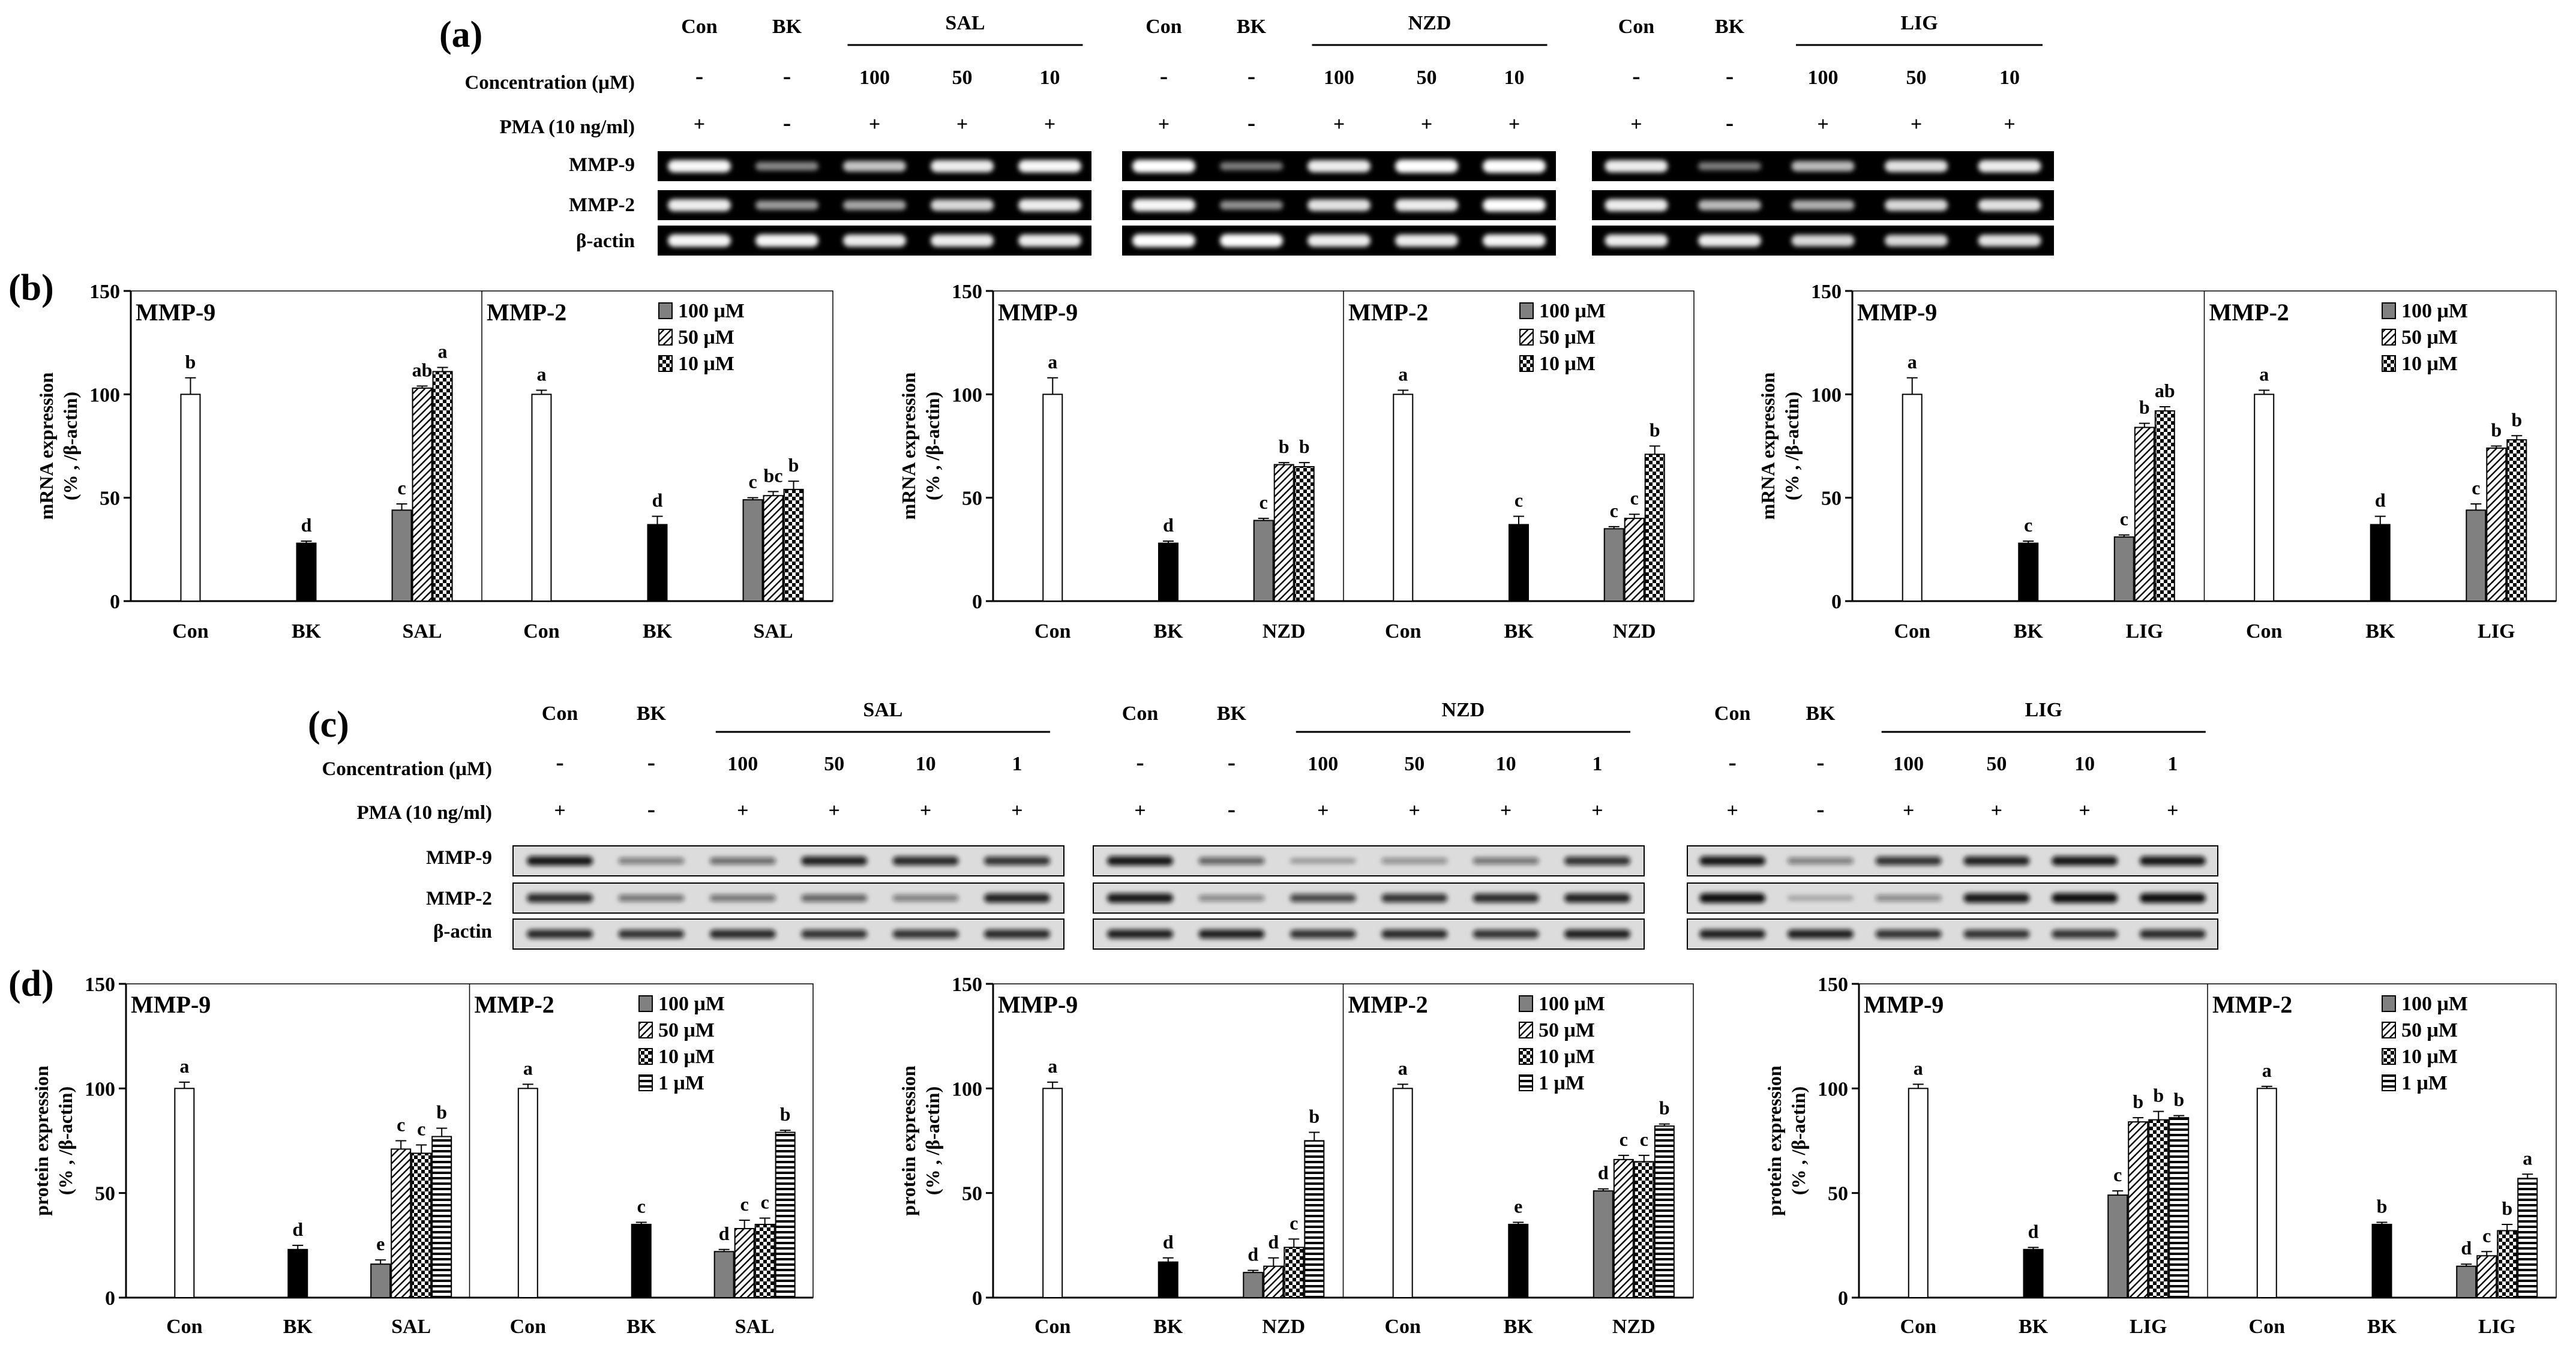 The image size is (2576, 1345). What do you see at coordinates (787, 27) in the screenshot?
I see `a-bk-header-0: BK` at bounding box center [787, 27].